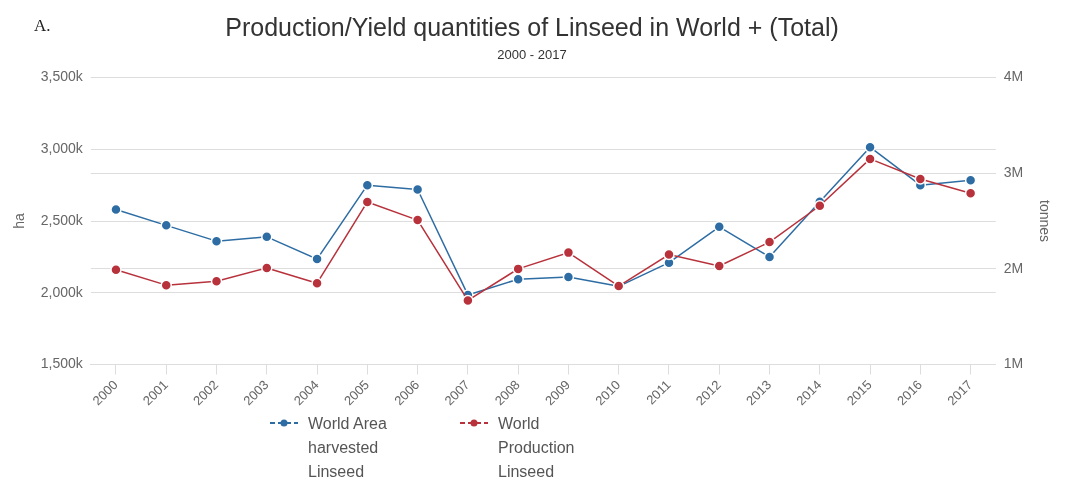 Image resolution: width=1070 pixels, height=492 pixels. What do you see at coordinates (1013, 172) in the screenshot?
I see `y2-tick-label: 3M` at bounding box center [1013, 172].